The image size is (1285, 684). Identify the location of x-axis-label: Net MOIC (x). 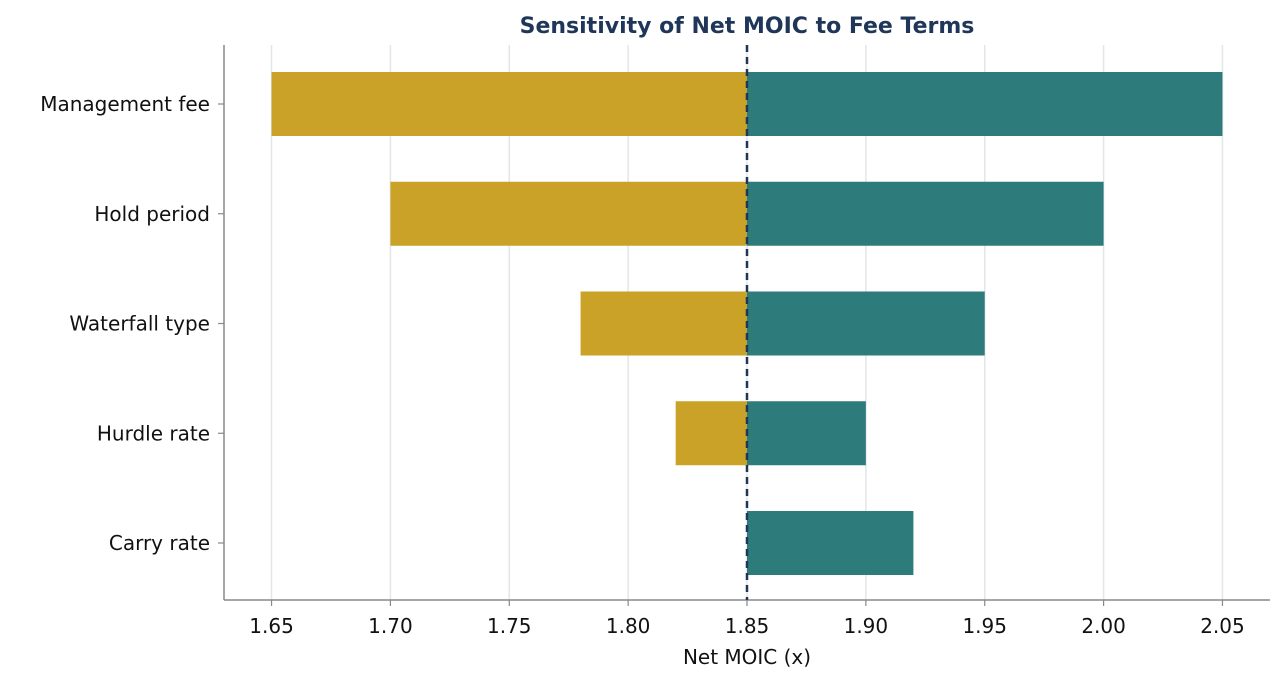
(747, 657).